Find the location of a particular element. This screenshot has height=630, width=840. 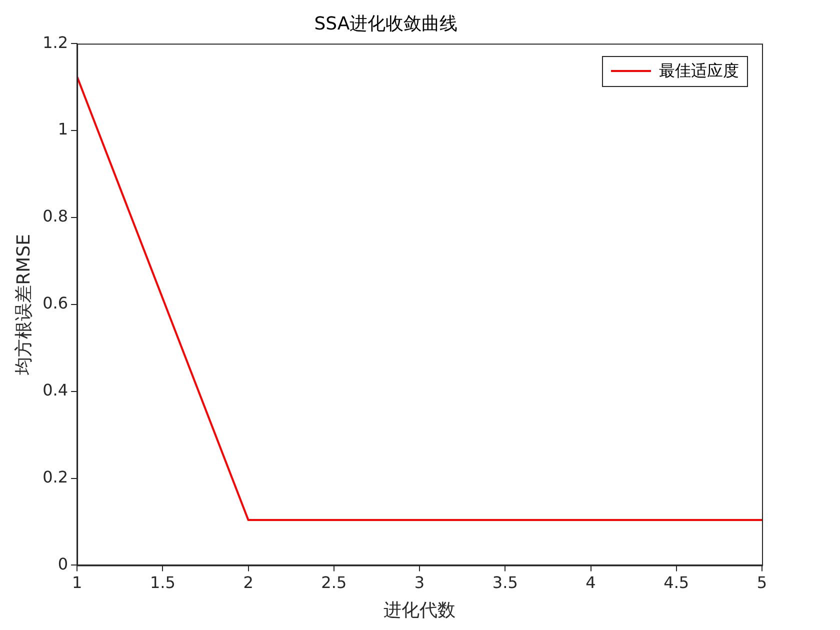

y-tick-label: 0.8 is located at coordinates (55, 216).